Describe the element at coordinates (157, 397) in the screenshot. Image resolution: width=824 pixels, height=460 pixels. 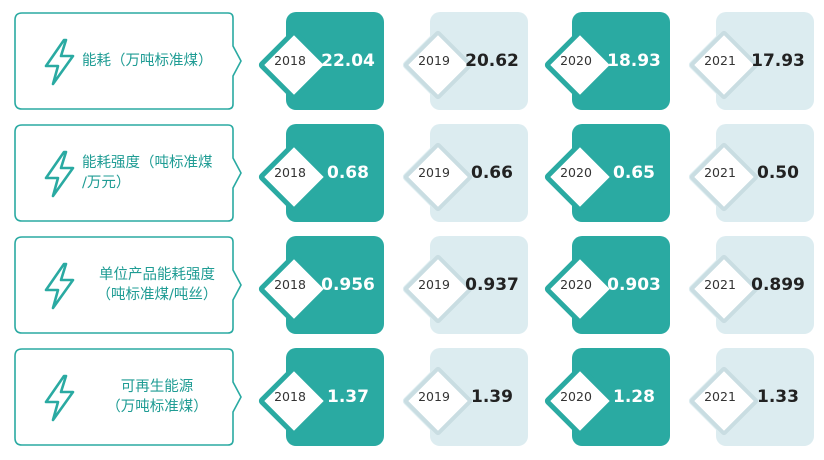
I see `metric-label: 可再生能源 （万吨标准煤）` at that location.